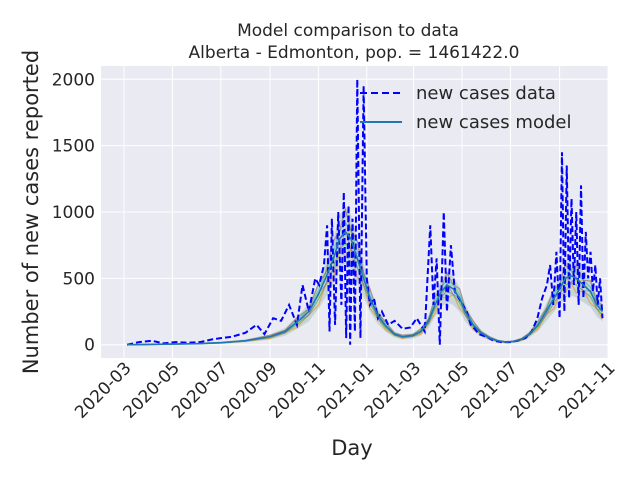 The width and height of the screenshot is (640, 485). I want to click on legend-label-data: new cases data, so click(486, 93).